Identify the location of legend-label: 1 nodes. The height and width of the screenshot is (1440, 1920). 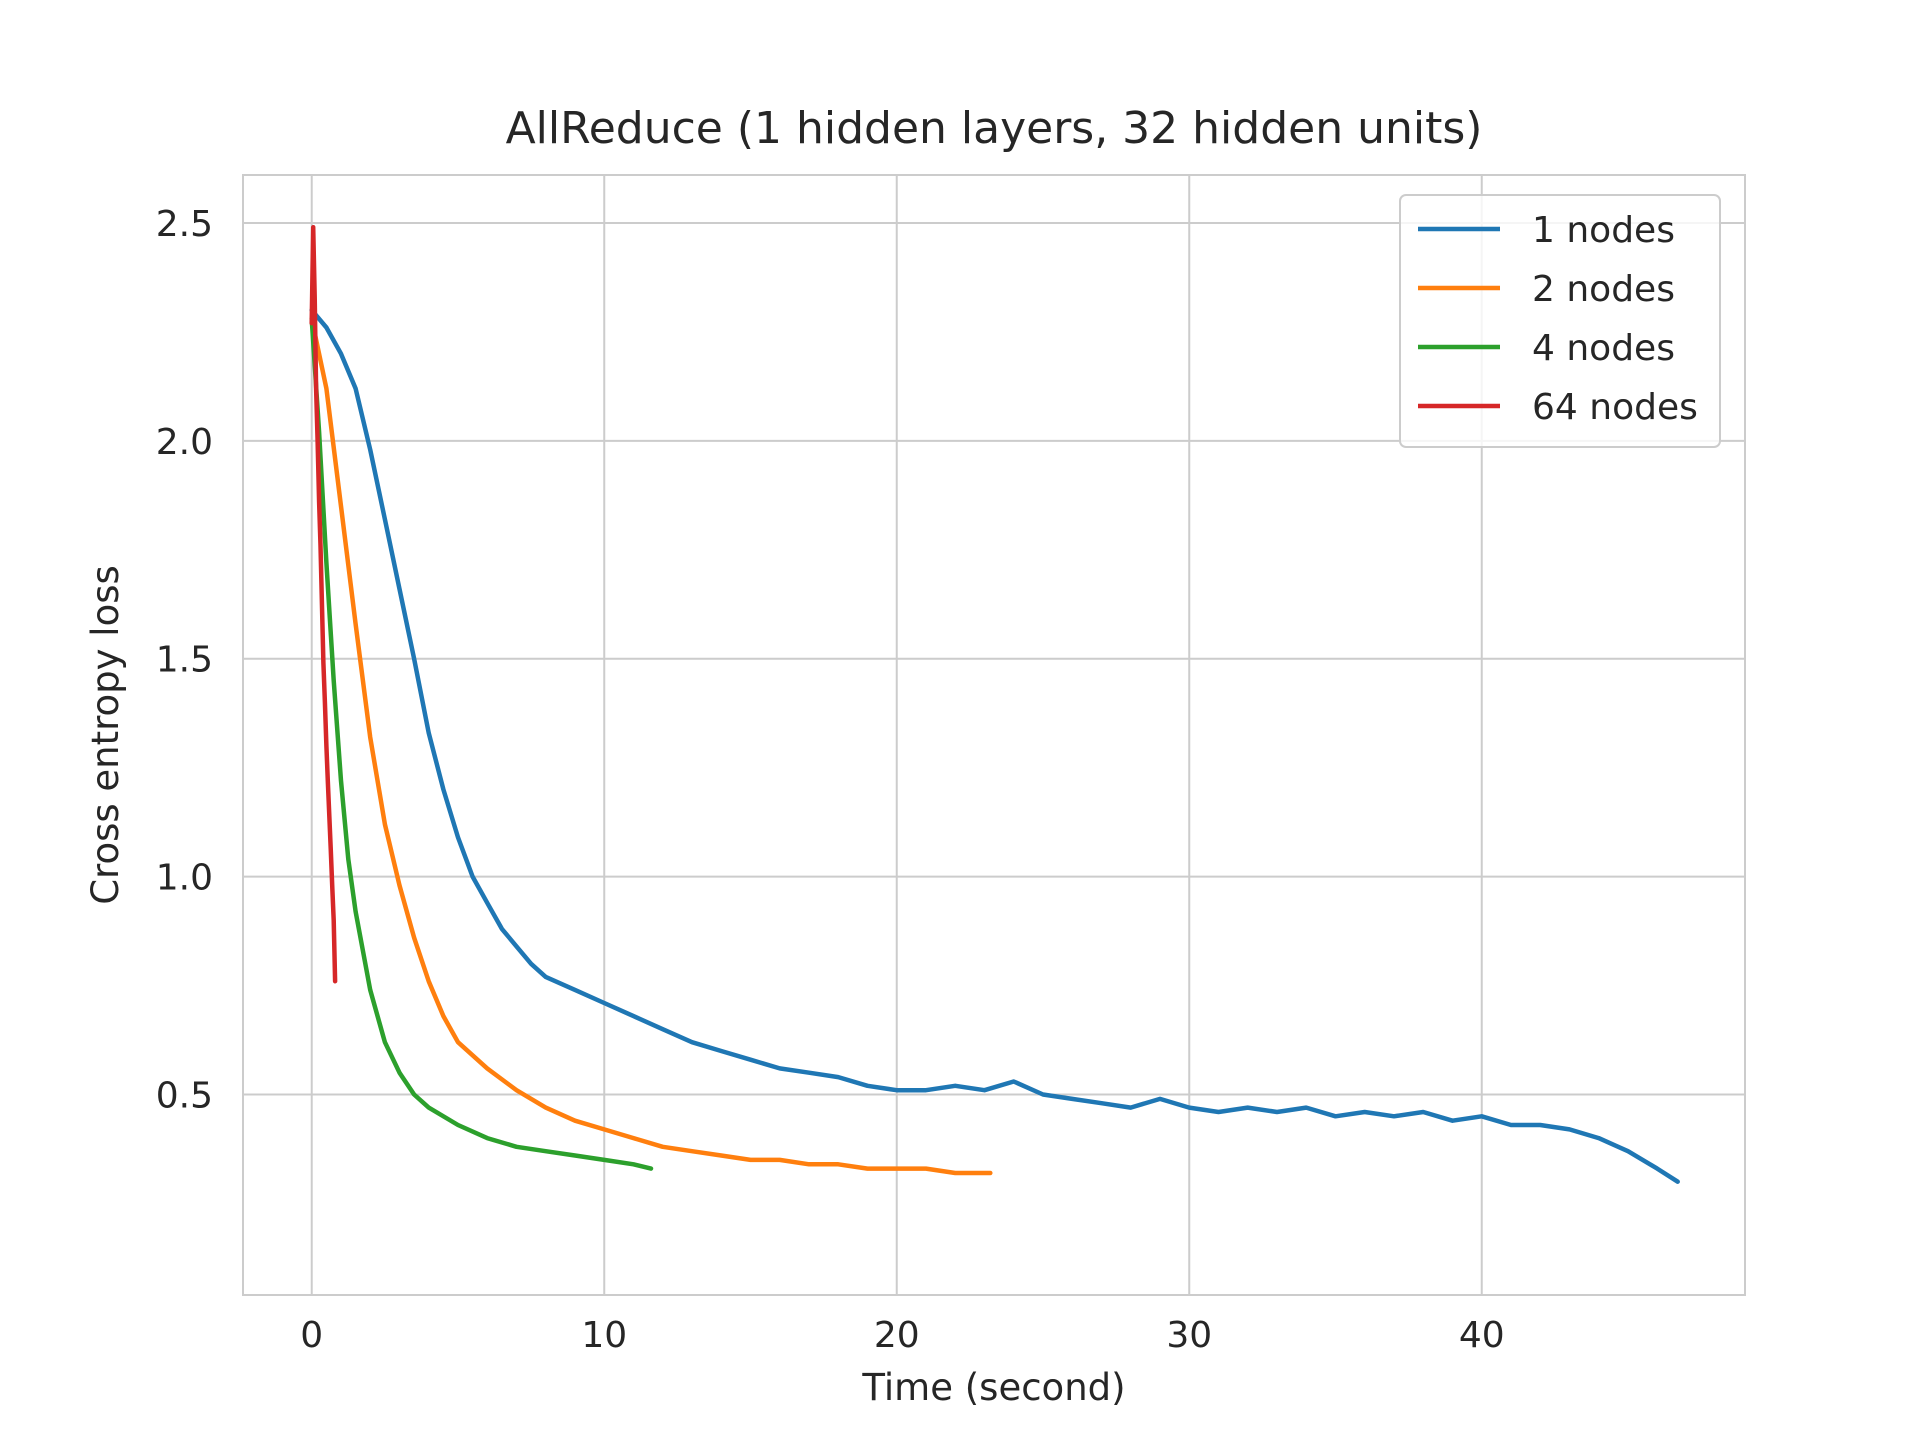
(1603, 230).